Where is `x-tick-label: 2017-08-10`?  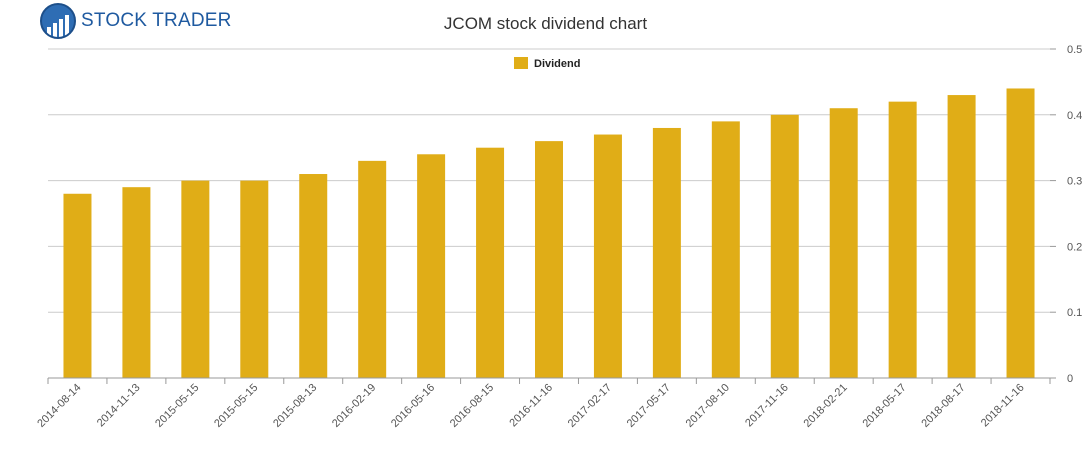 x-tick-label: 2017-08-10 is located at coordinates (708, 406).